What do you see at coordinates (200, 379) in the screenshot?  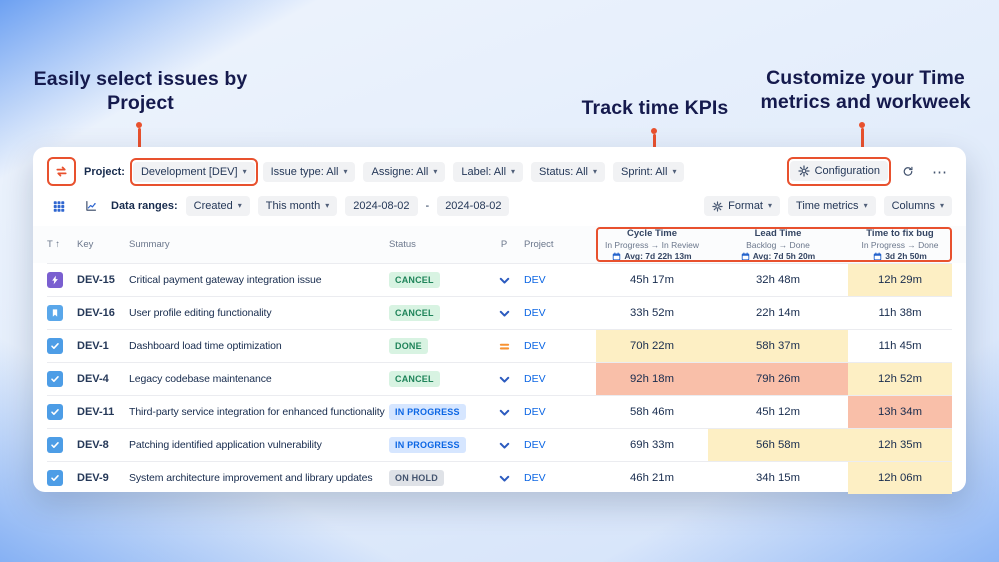 I see `issue-summary: Legacy codebase maintenance` at bounding box center [200, 379].